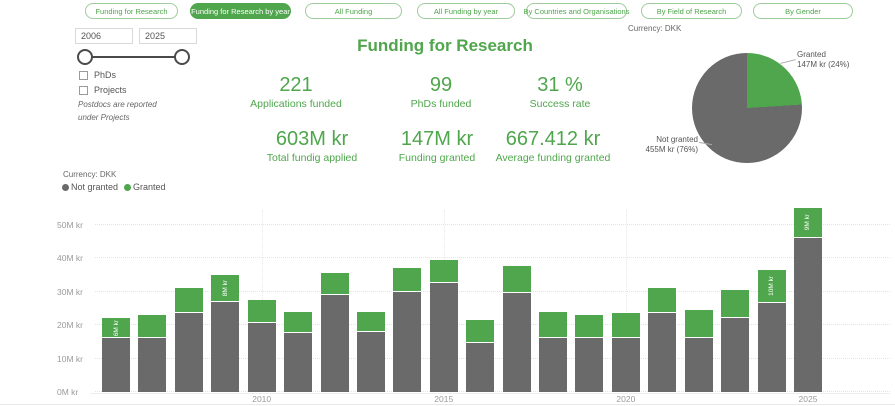  I want to click on bar-2017-granted, so click(516, 280).